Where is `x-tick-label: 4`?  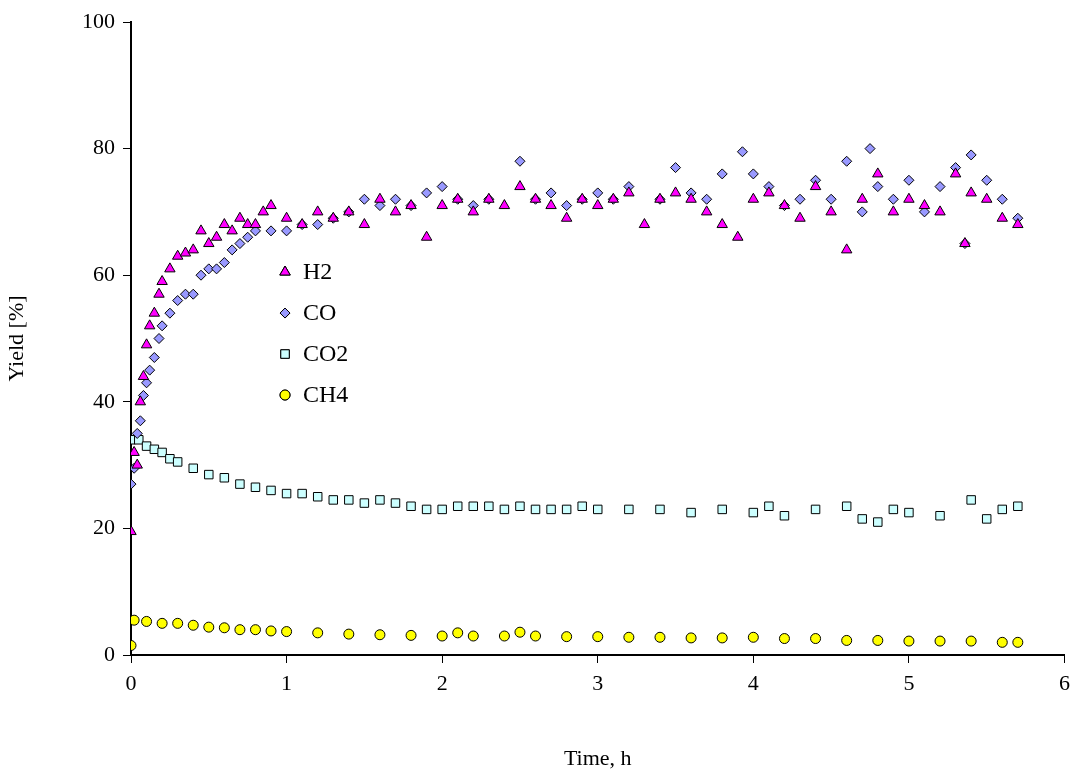 x-tick-label: 4 is located at coordinates (753, 682).